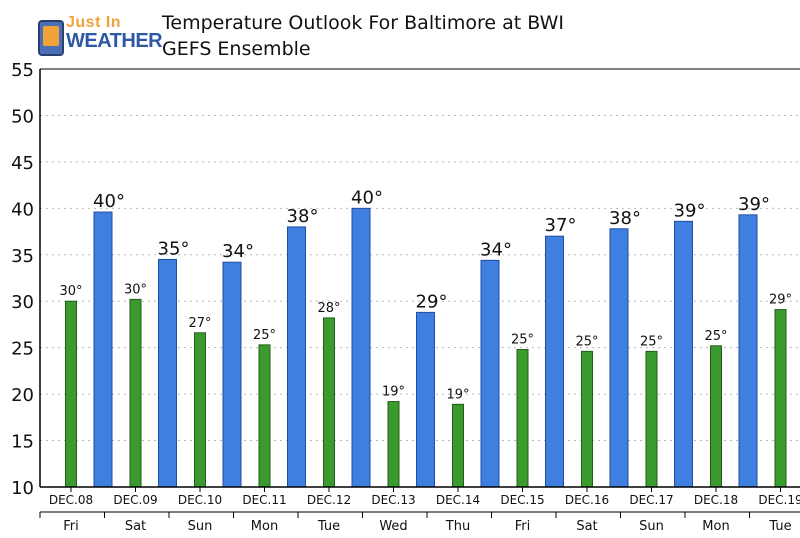  What do you see at coordinates (51, 38) in the screenshot?
I see `phone-icon` at bounding box center [51, 38].